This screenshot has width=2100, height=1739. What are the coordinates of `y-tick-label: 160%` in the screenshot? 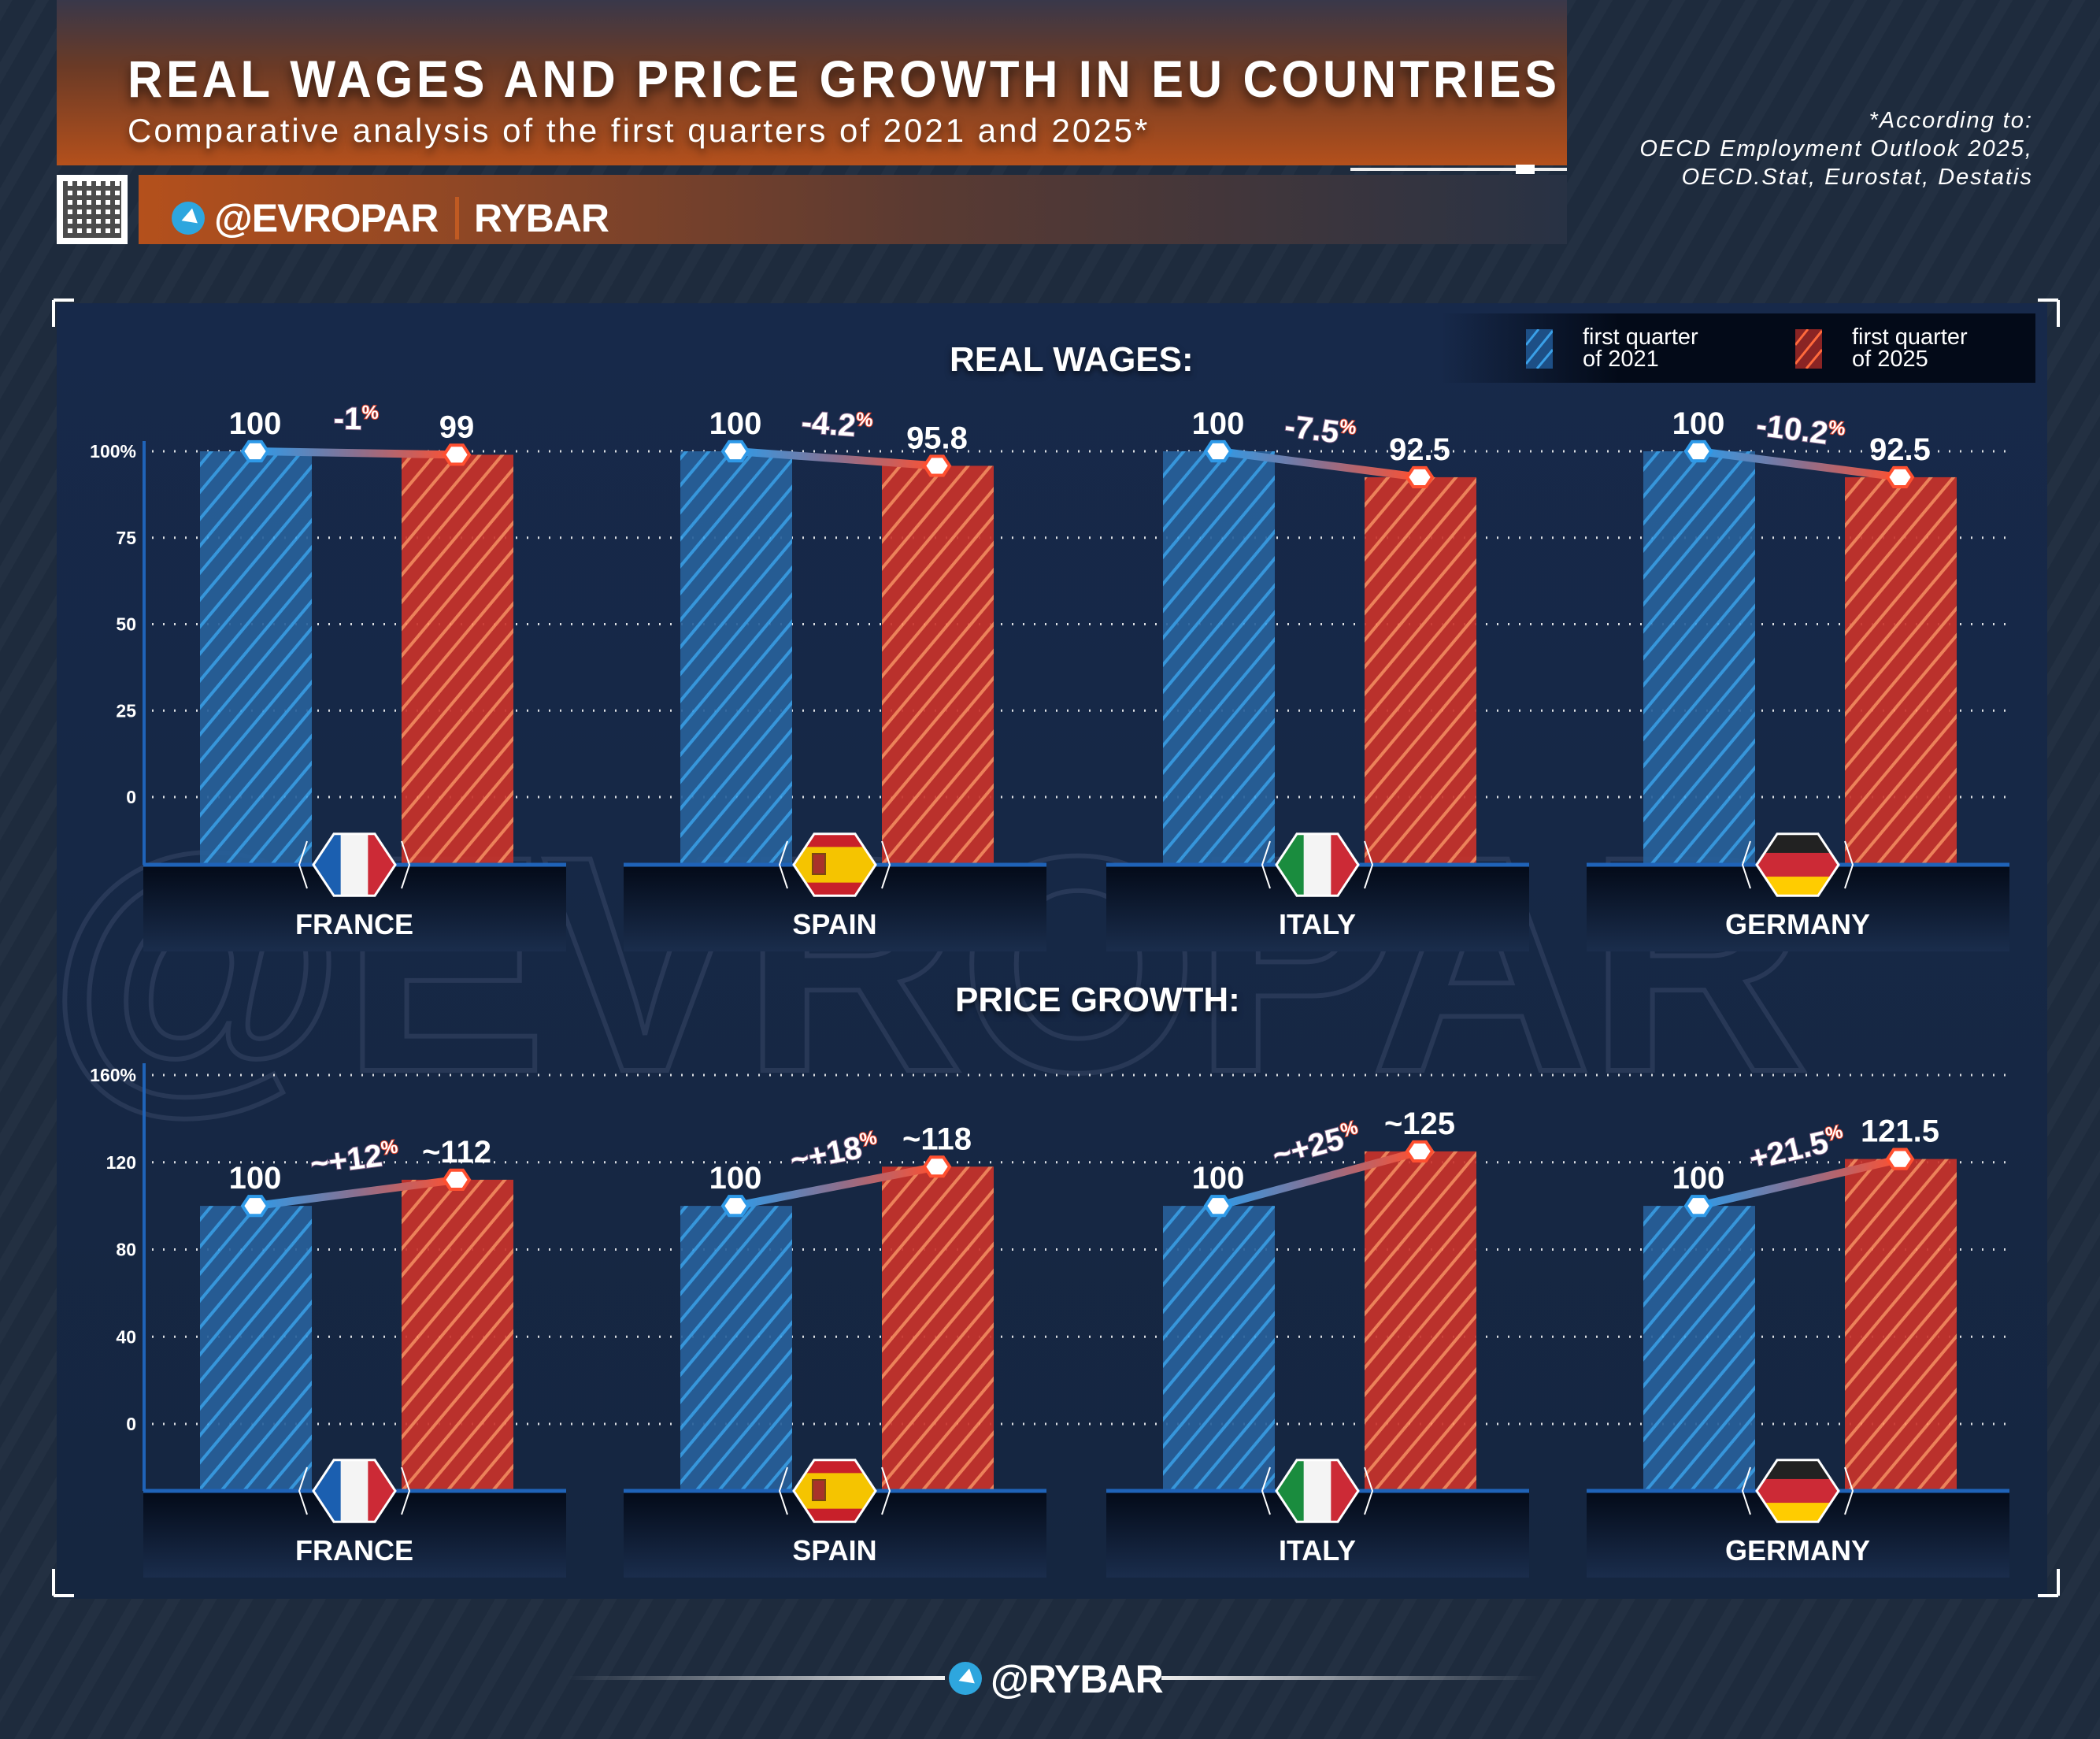 It's located at (113, 1075).